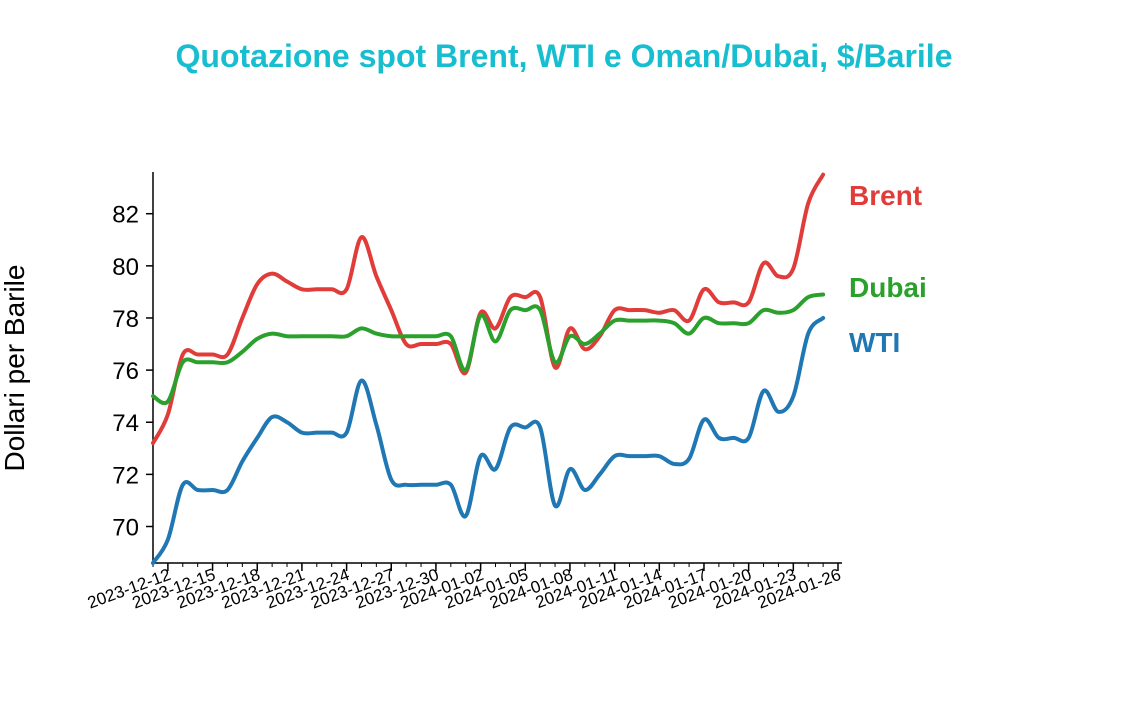 This screenshot has width=1128, height=714. What do you see at coordinates (125, 215) in the screenshot?
I see `y-tick-label: 82` at bounding box center [125, 215].